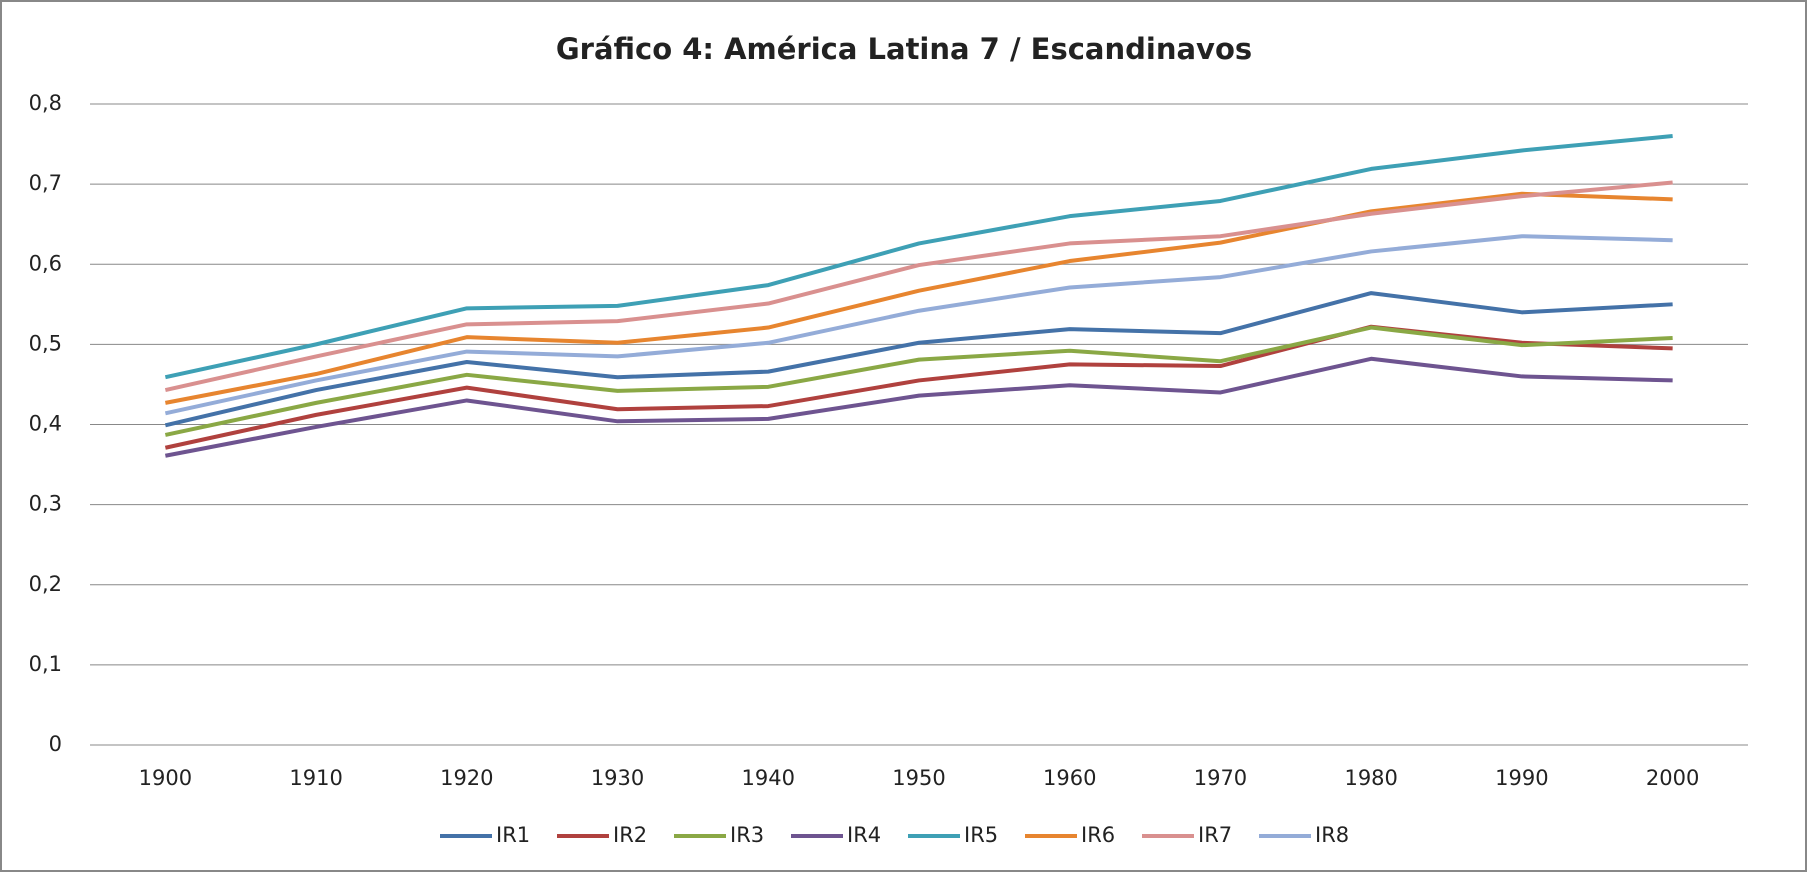 The height and width of the screenshot is (872, 1807). What do you see at coordinates (45, 584) in the screenshot?
I see `y-tick-label: 0,2` at bounding box center [45, 584].